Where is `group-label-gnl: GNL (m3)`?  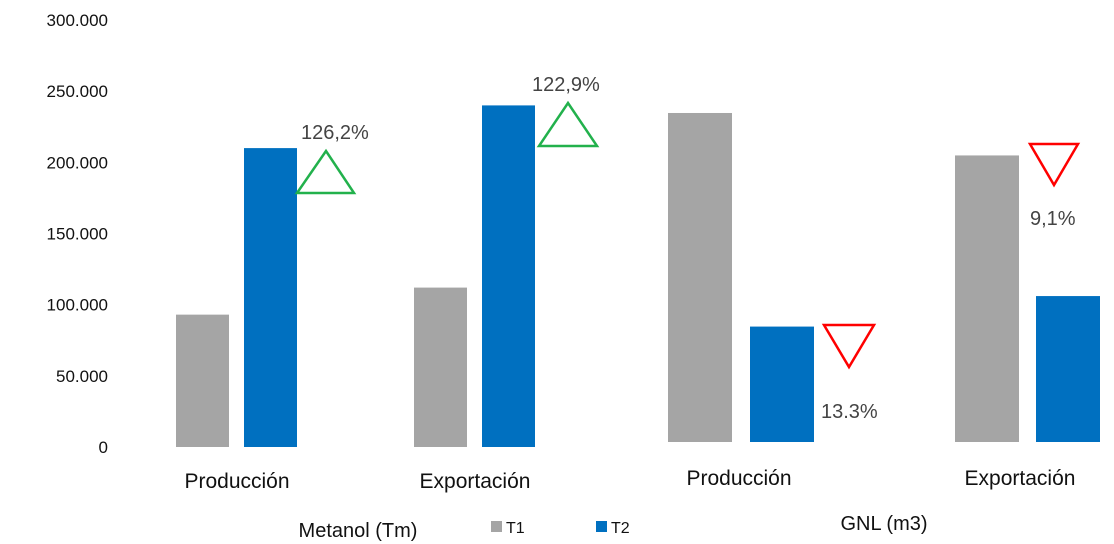 group-label-gnl: GNL (m3) is located at coordinates (883, 524).